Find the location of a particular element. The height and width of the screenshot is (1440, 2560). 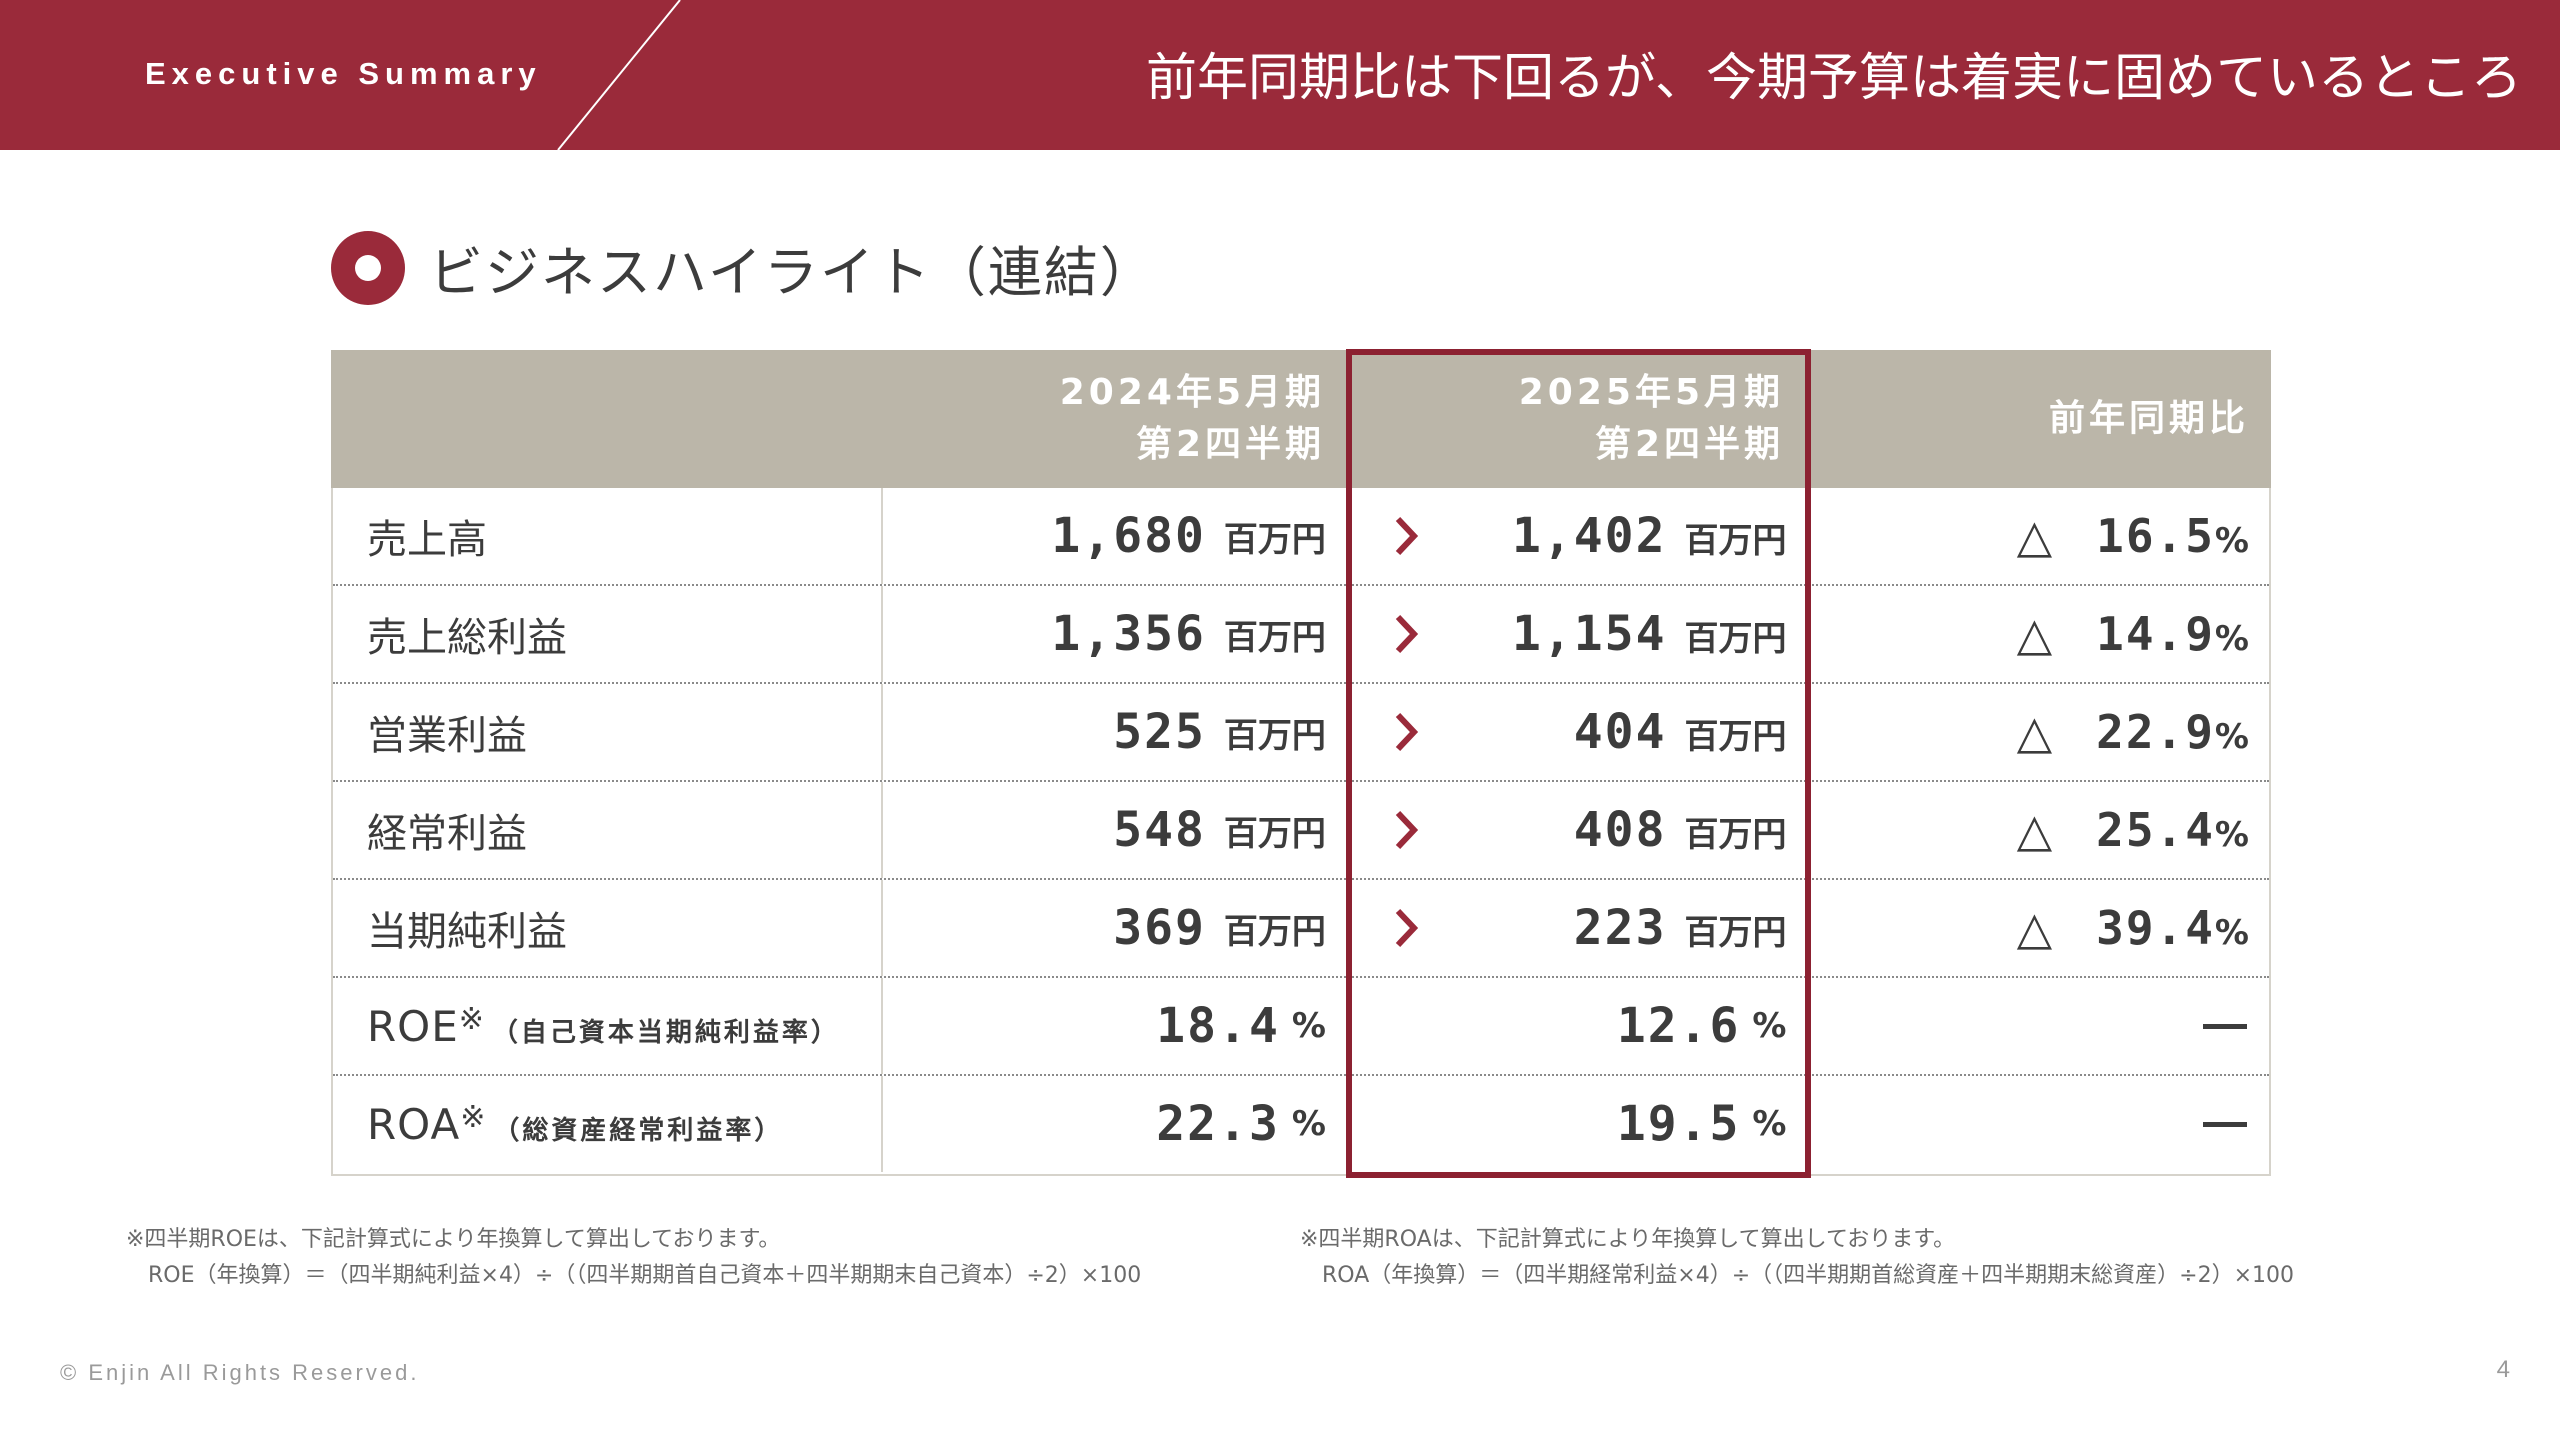

row-label: 売上高 is located at coordinates (608, 536).